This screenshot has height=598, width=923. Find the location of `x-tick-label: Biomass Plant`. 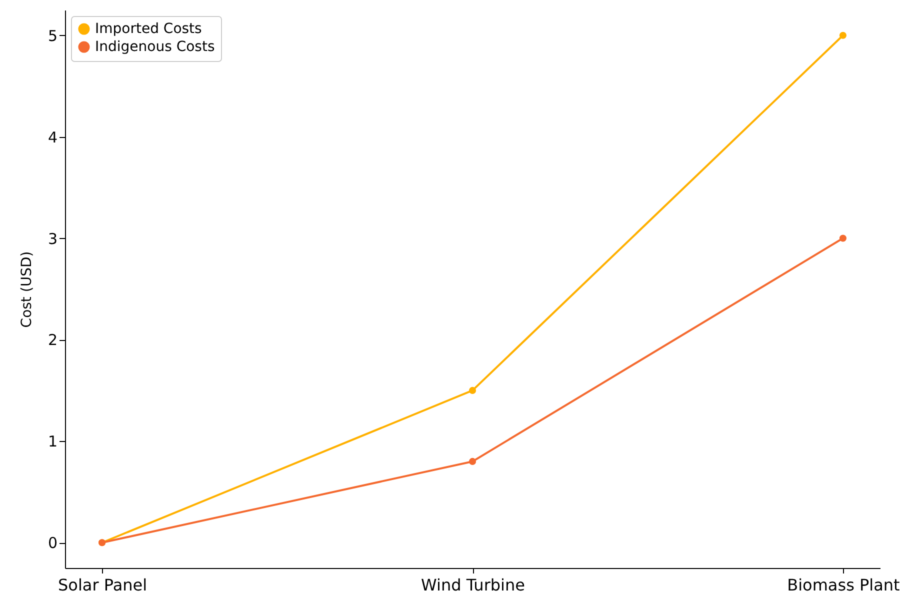

x-tick-label: Biomass Plant is located at coordinates (843, 585).